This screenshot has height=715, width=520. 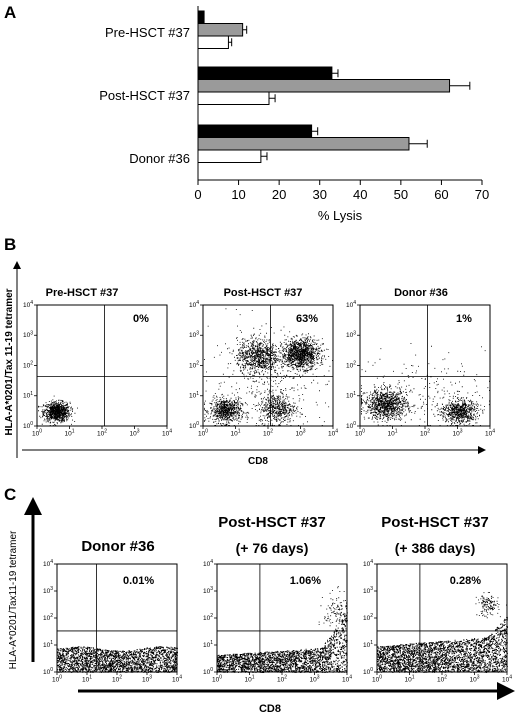 I want to click on panel-a-letter: A, so click(x=10, y=12).